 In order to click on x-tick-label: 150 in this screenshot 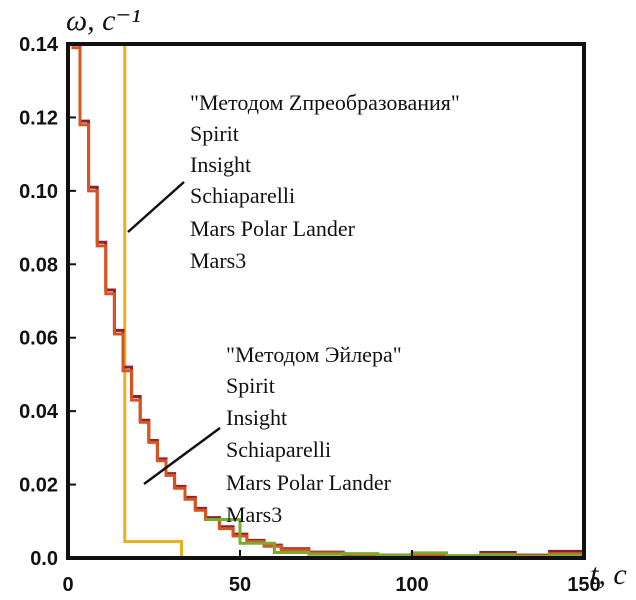, I will do `click(583, 585)`.